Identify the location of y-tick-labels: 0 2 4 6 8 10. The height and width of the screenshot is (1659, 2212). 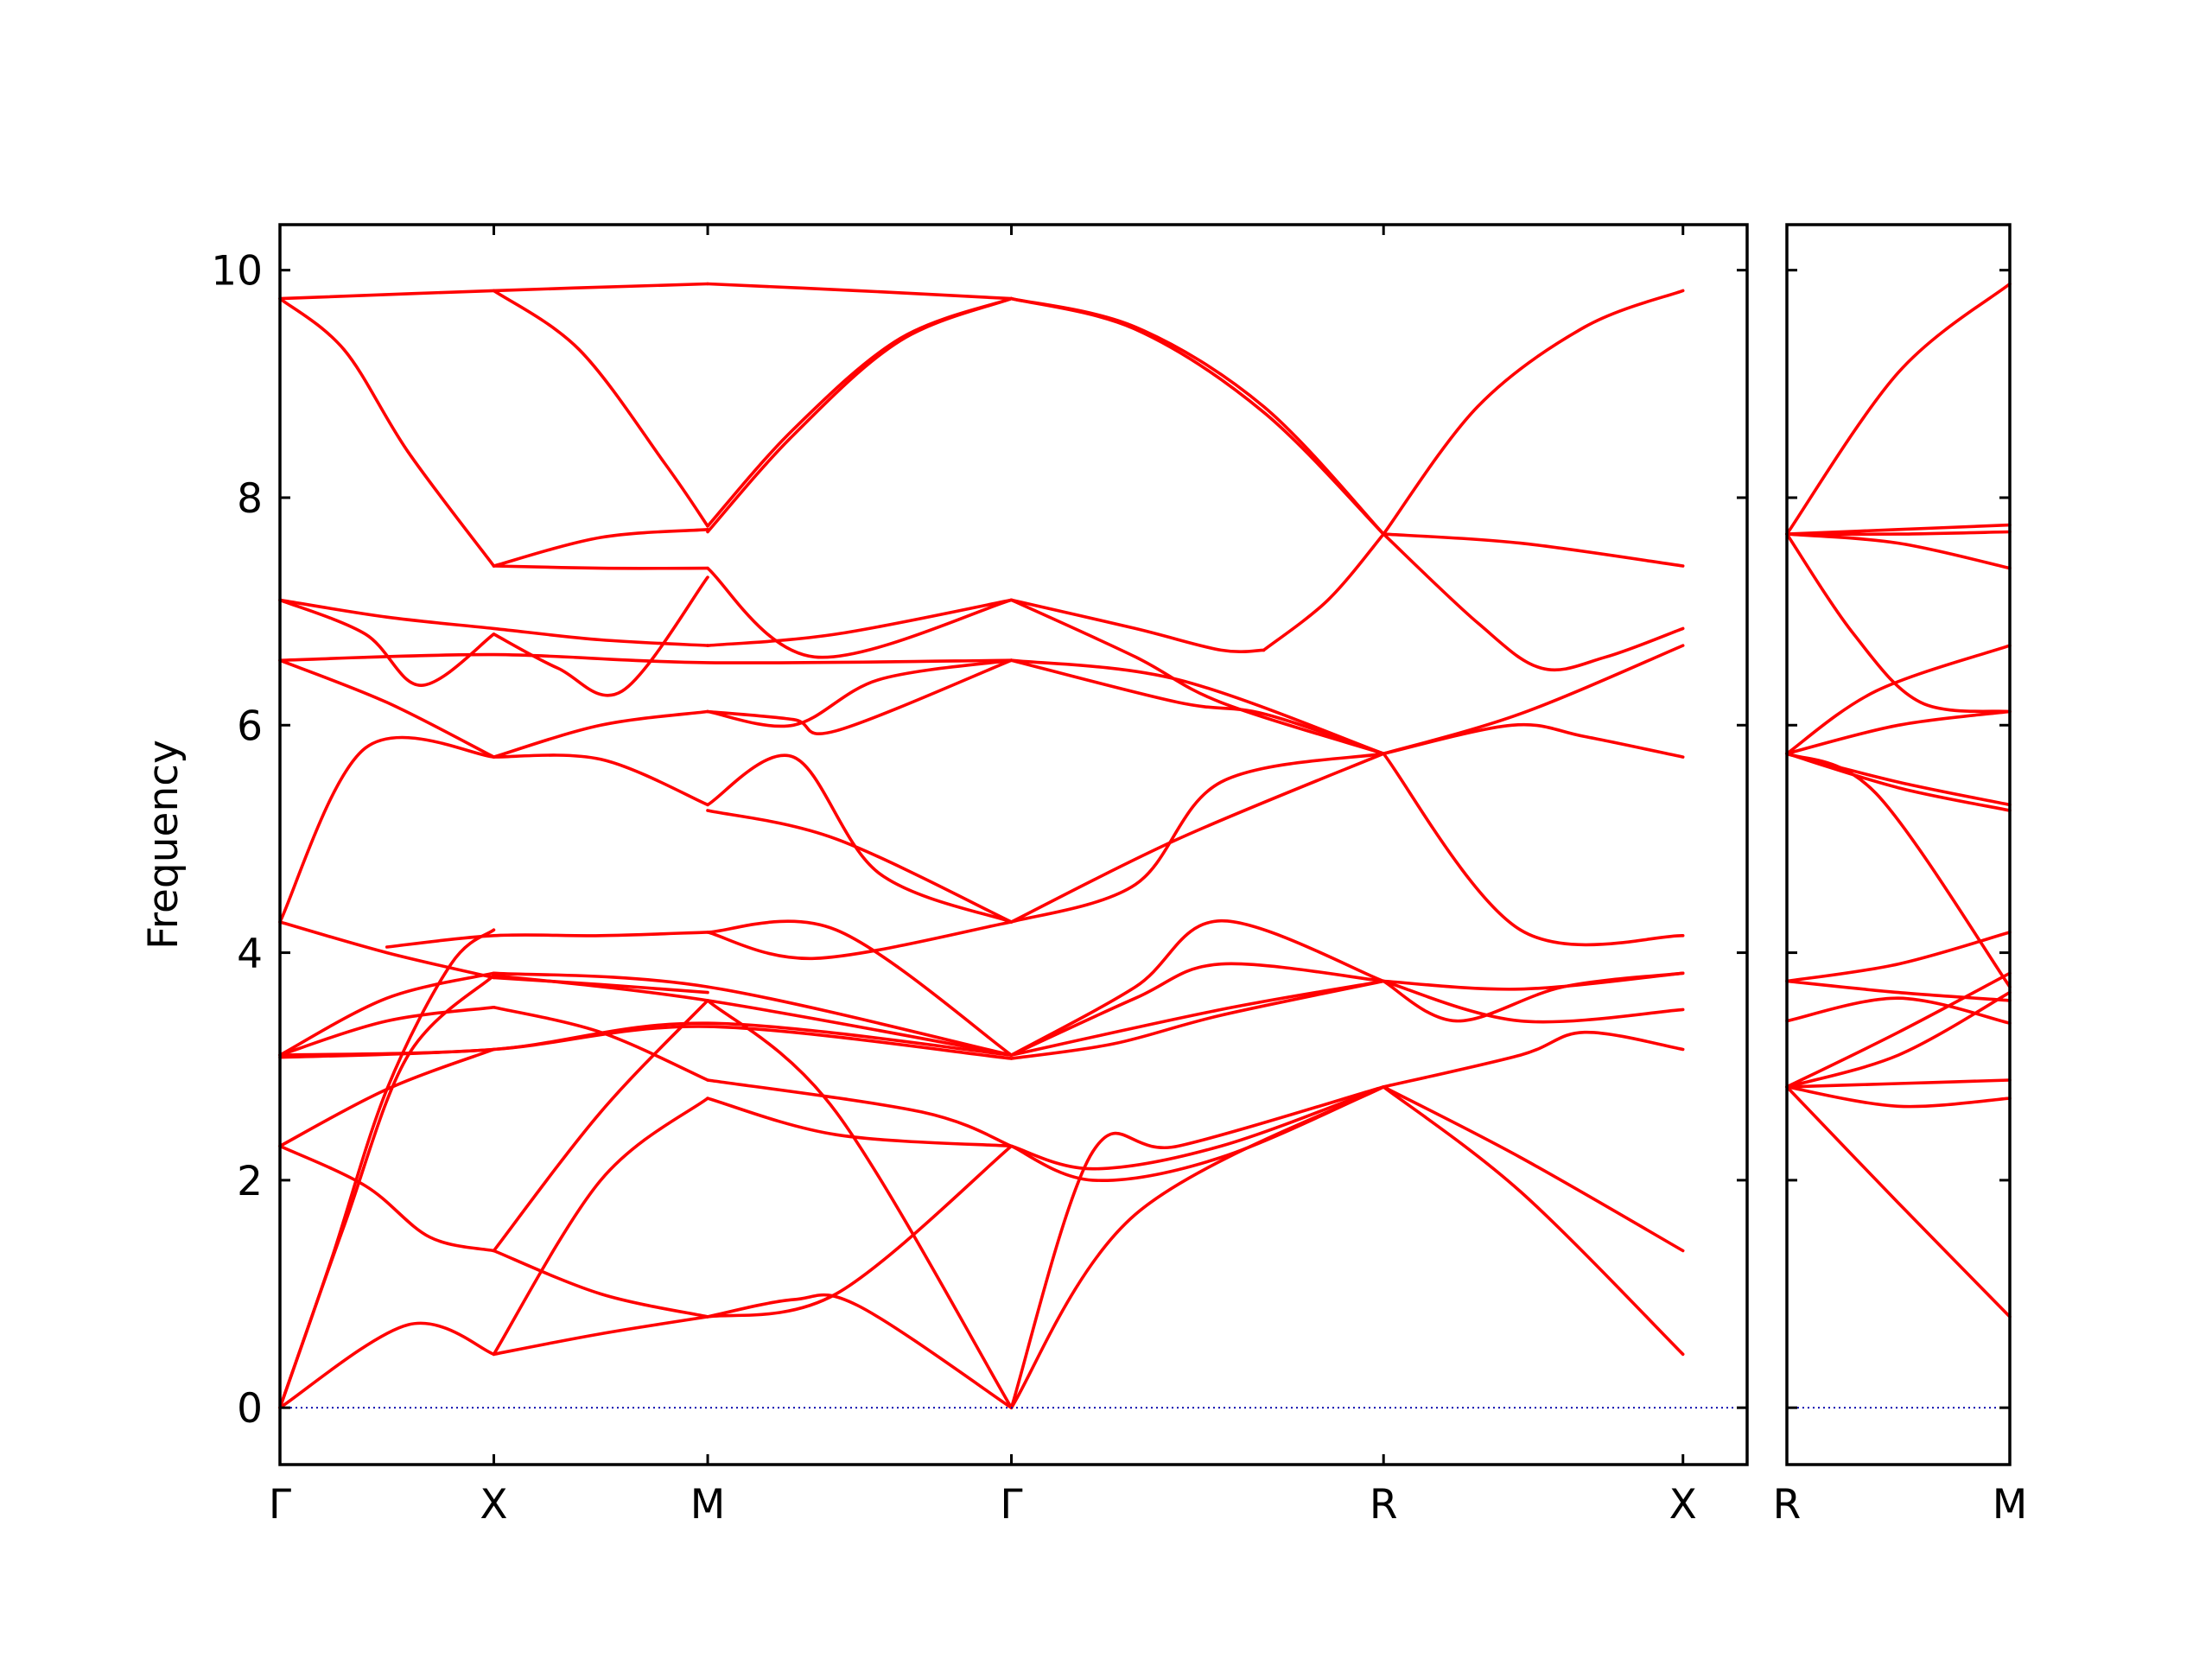
(237, 840).